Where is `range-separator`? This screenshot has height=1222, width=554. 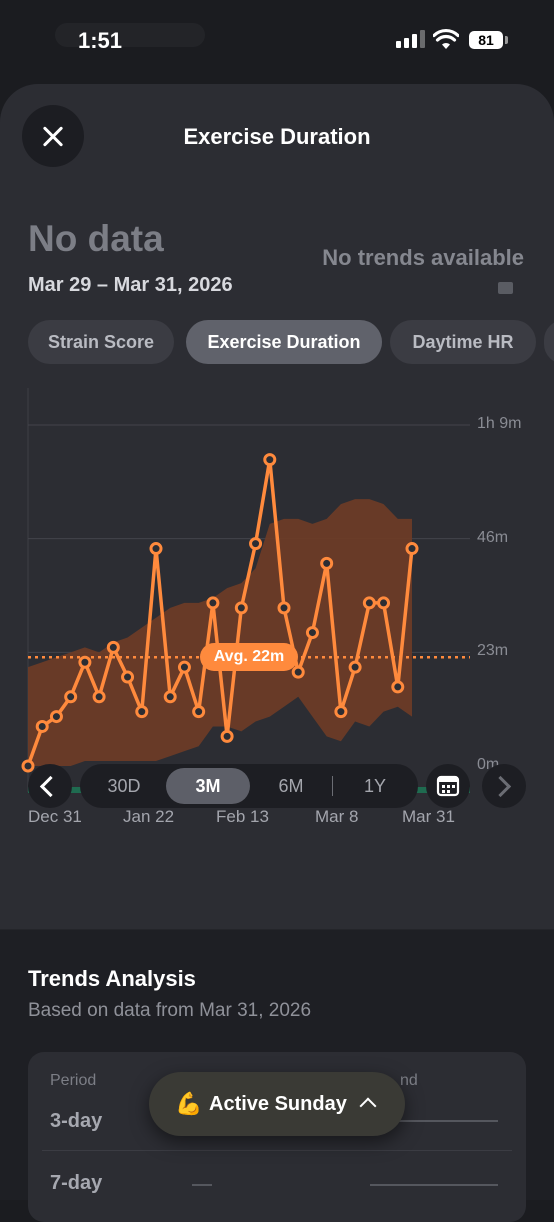 range-separator is located at coordinates (332, 786).